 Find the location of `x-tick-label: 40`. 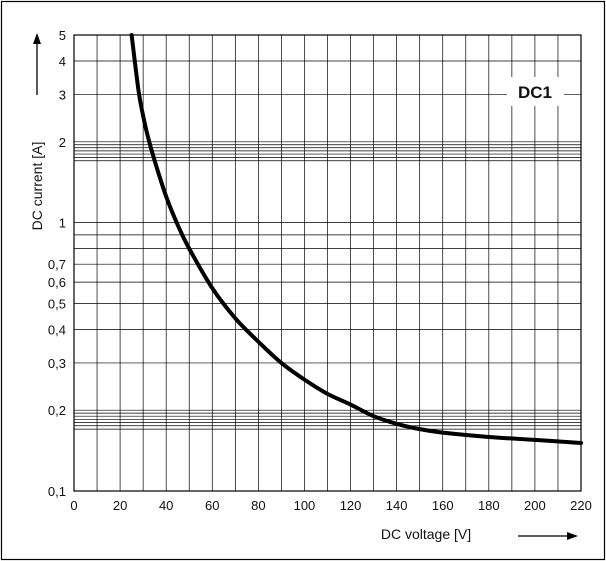

x-tick-label: 40 is located at coordinates (166, 505).